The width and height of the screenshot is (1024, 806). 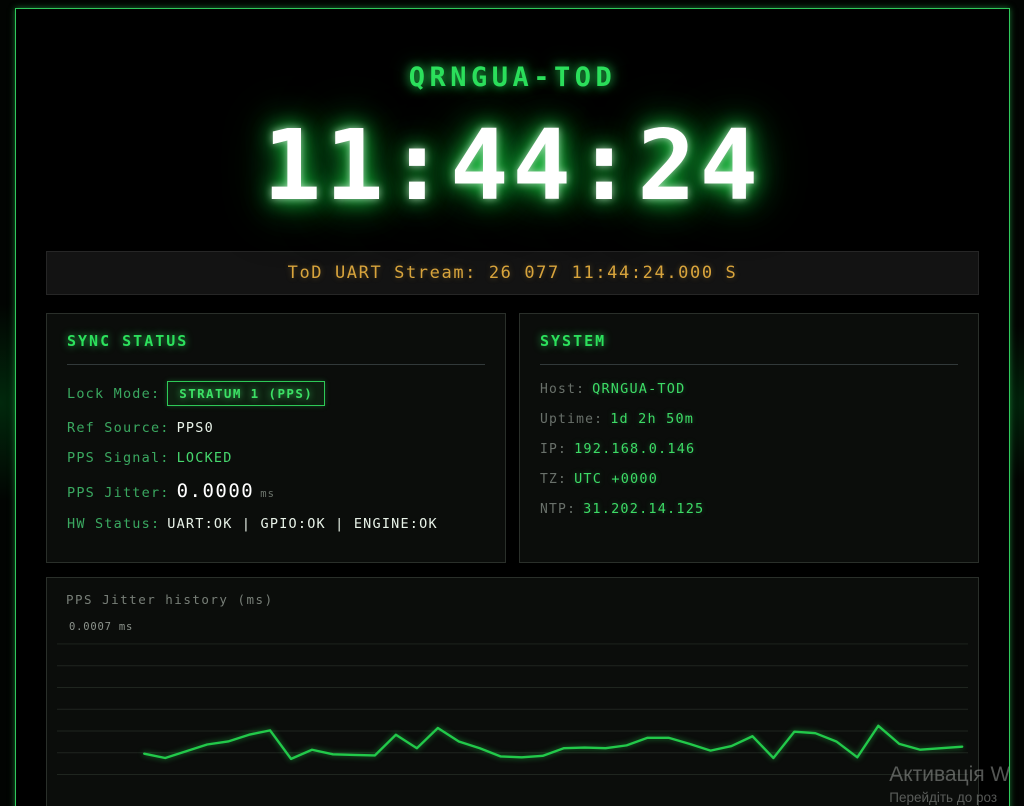 I want to click on jitter-chart-title: PPS Jitter history (ms), so click(x=170, y=599).